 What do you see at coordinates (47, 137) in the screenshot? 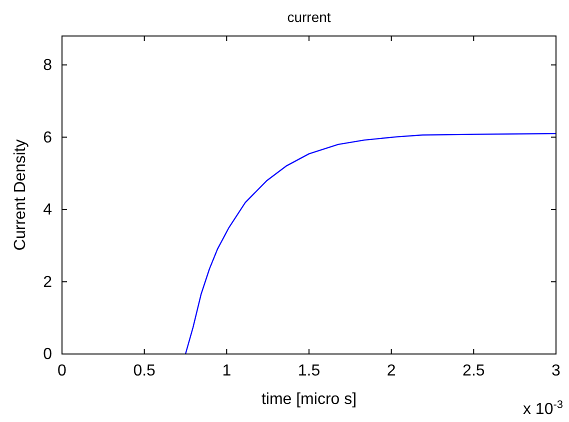
I see `y-tick-label: 6` at bounding box center [47, 137].